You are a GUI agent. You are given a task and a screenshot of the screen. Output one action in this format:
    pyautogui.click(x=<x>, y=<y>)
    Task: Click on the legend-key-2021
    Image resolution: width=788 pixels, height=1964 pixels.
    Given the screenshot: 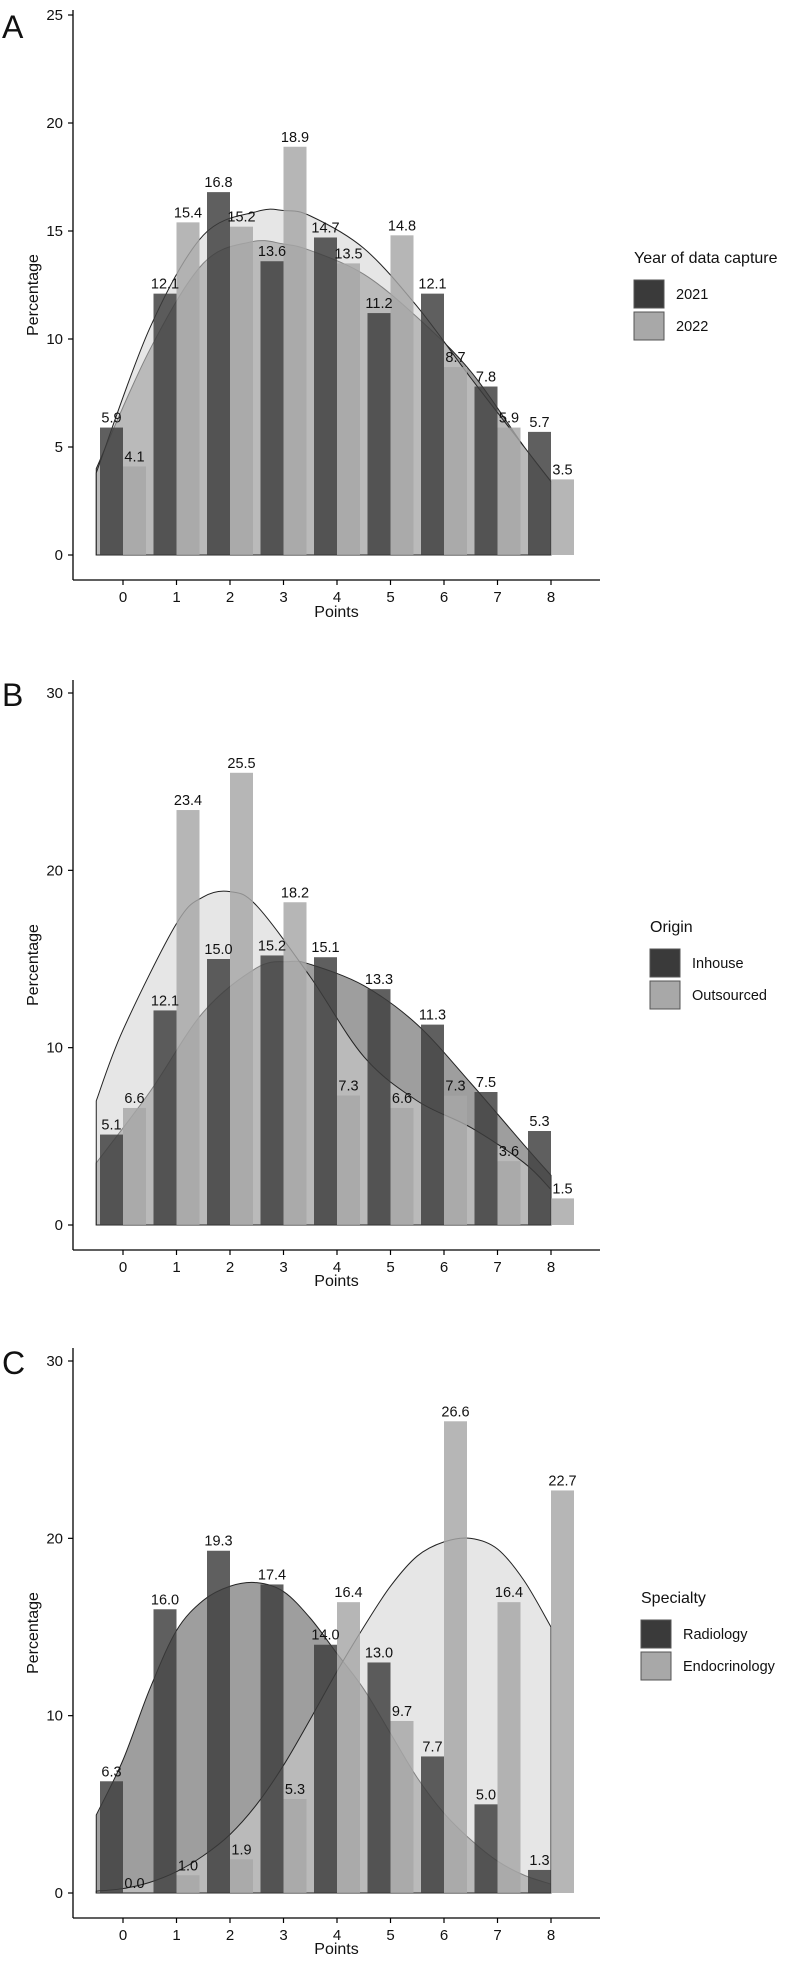 What is the action you would take?
    pyautogui.click(x=649, y=294)
    